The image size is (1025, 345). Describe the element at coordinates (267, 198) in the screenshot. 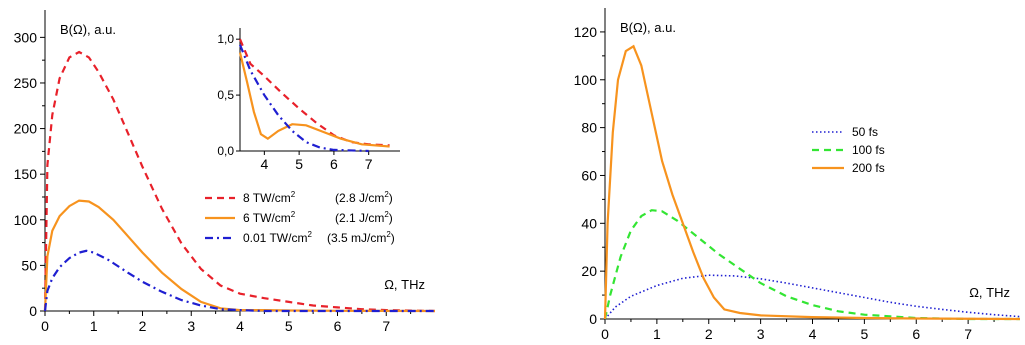

I see `legend-name: 8 TW/cm` at that location.